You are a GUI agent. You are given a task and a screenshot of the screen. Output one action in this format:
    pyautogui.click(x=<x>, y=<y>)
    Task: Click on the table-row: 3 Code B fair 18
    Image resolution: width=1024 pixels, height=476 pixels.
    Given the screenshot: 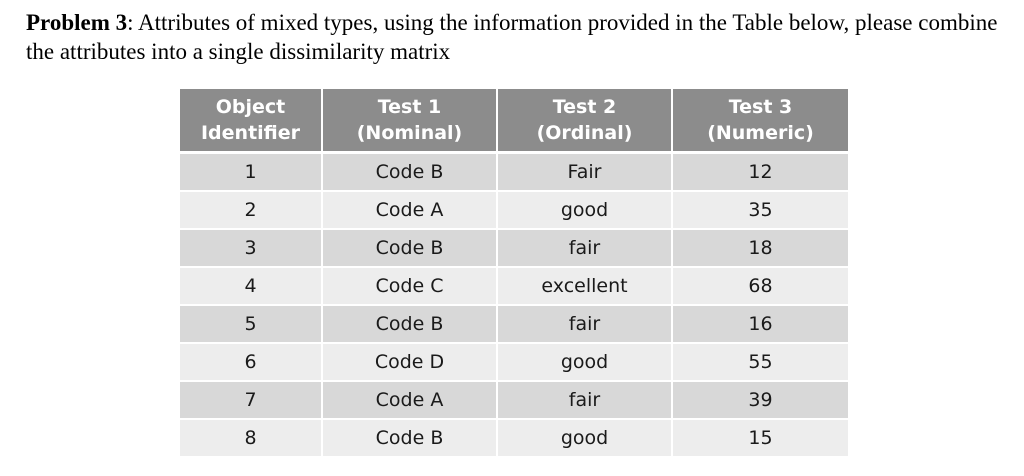 What is the action you would take?
    pyautogui.click(x=514, y=248)
    